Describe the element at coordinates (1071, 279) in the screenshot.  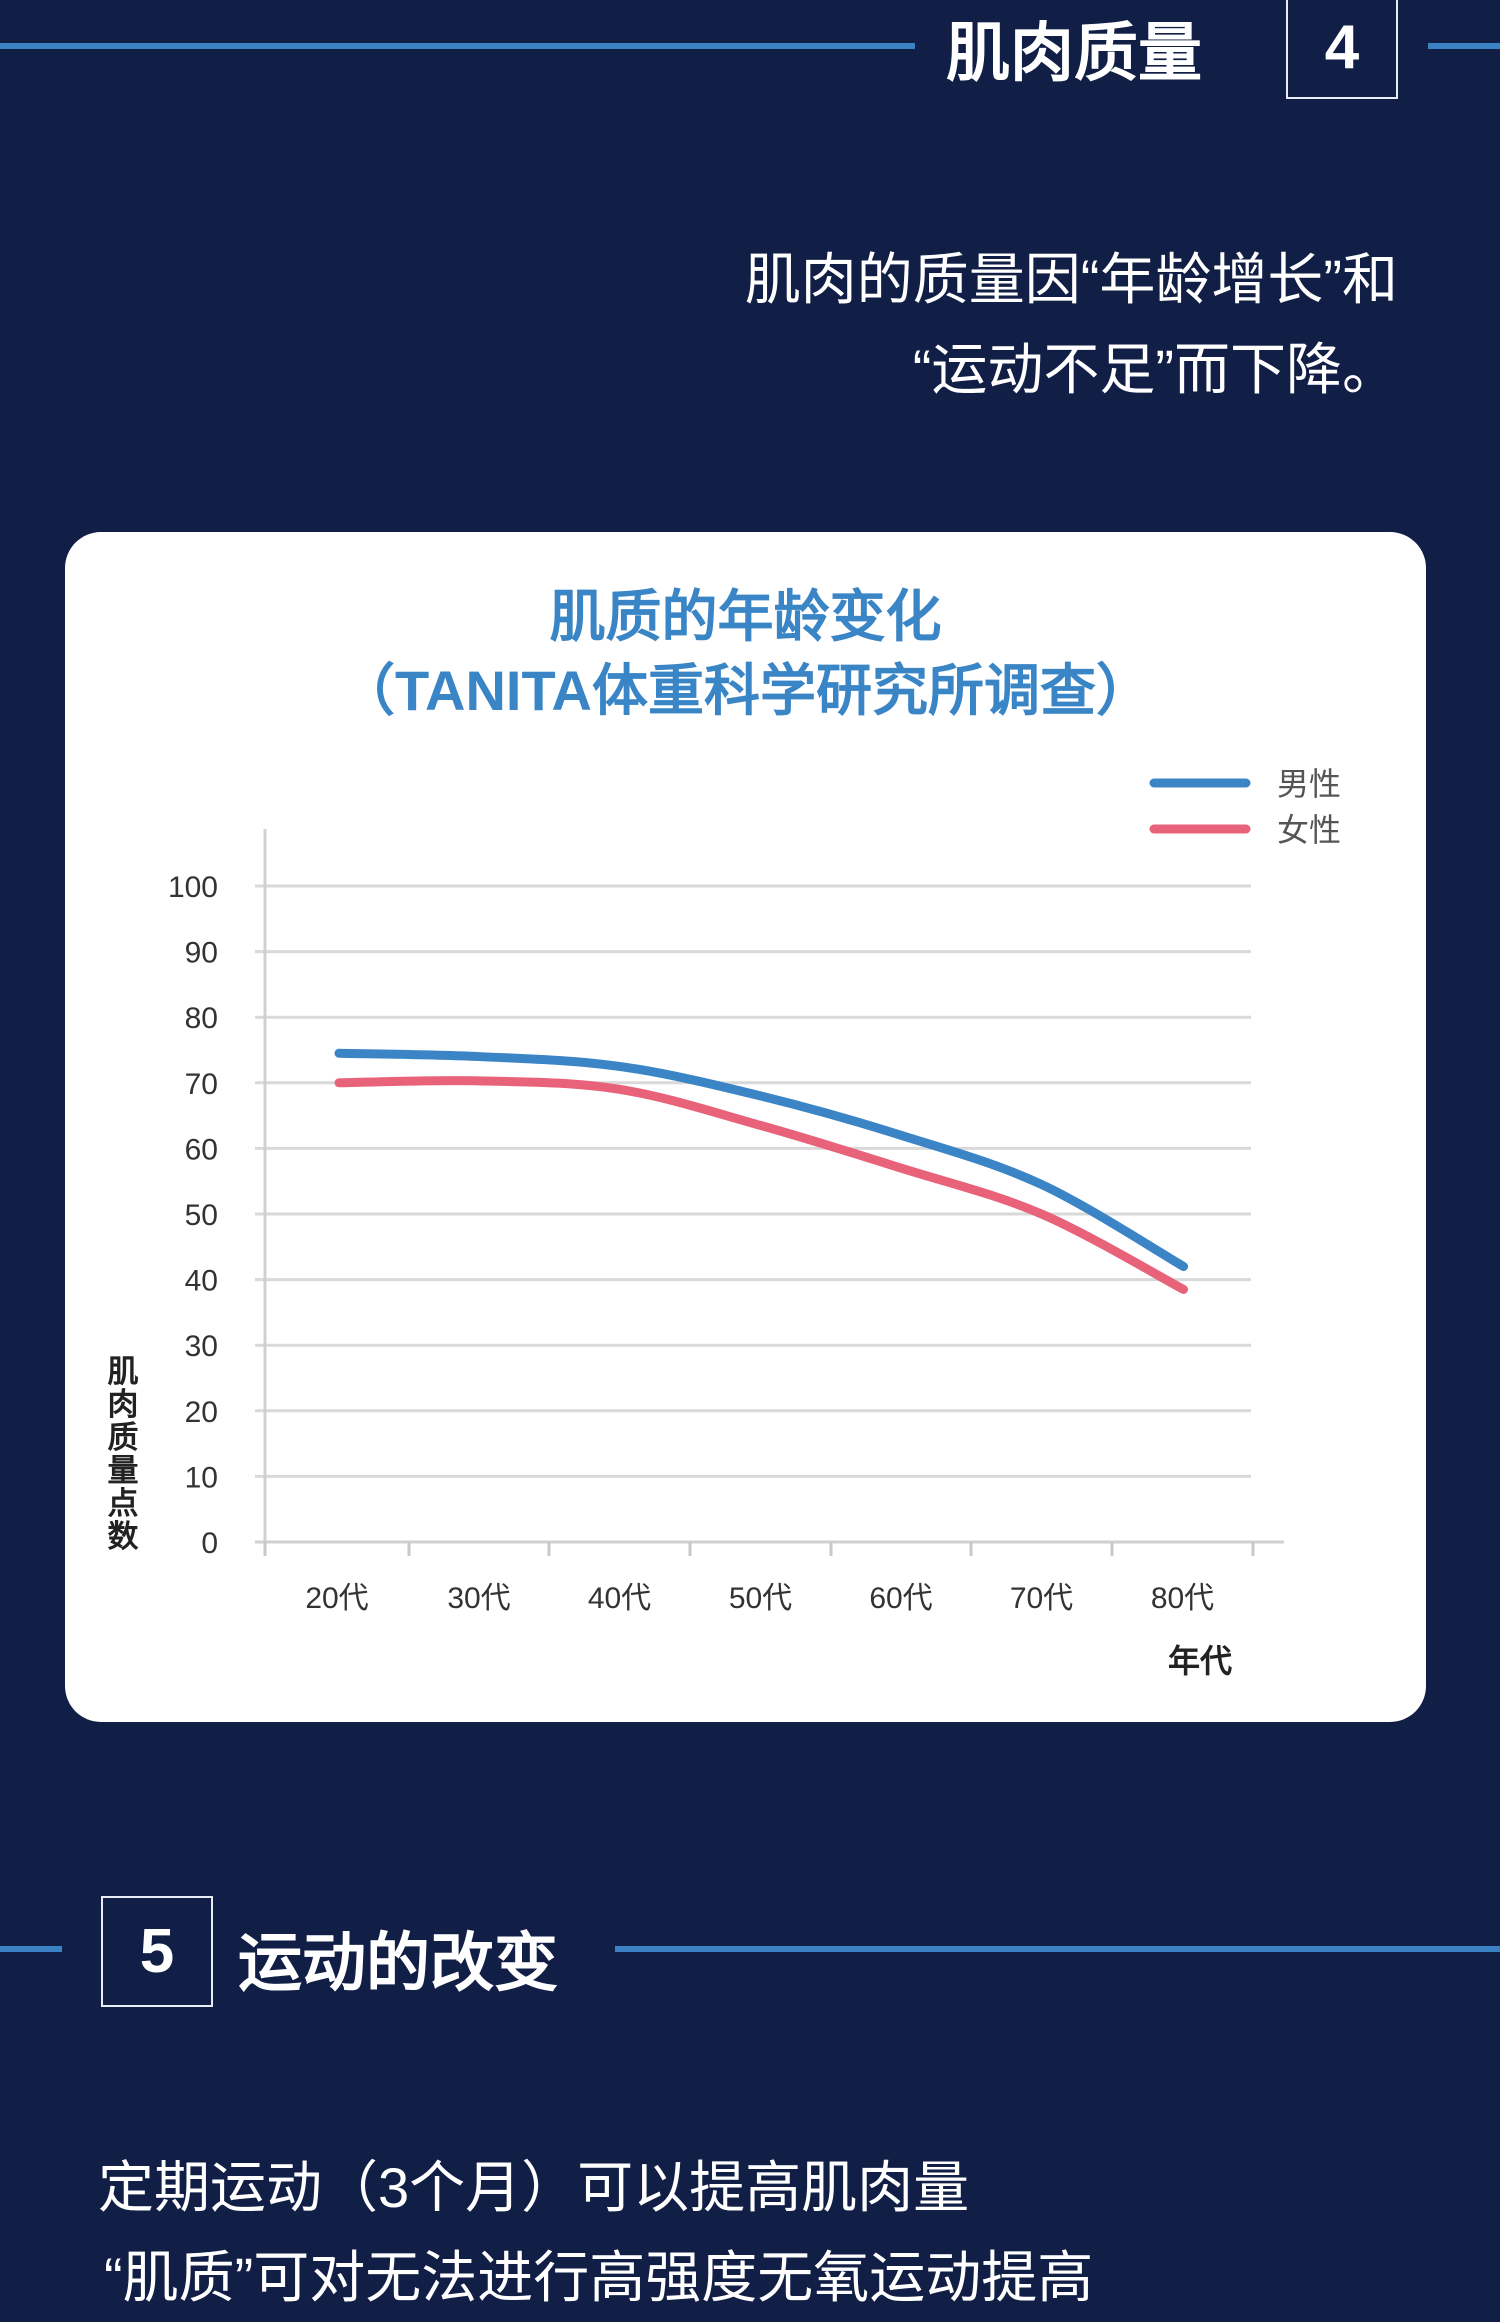
I see `section4-text-line-1: 肌肉的质量因“年龄增长”和` at that location.